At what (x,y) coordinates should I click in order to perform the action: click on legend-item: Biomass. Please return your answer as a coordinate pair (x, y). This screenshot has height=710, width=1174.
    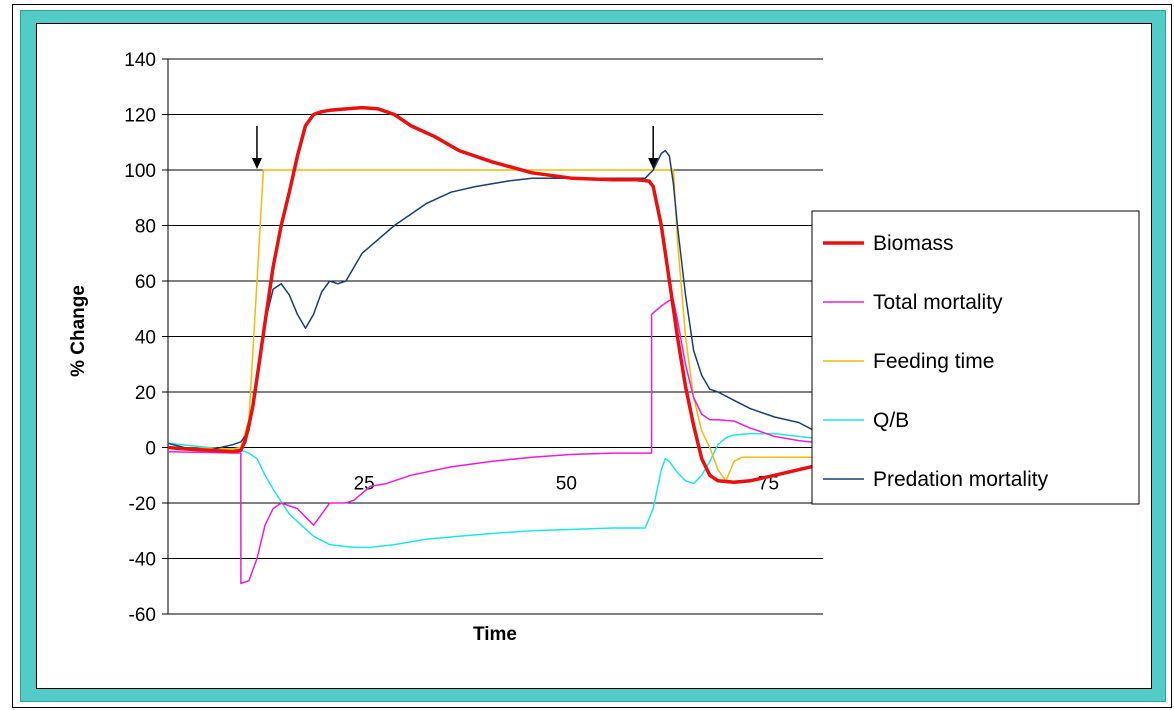
    Looking at the image, I should click on (888, 243).